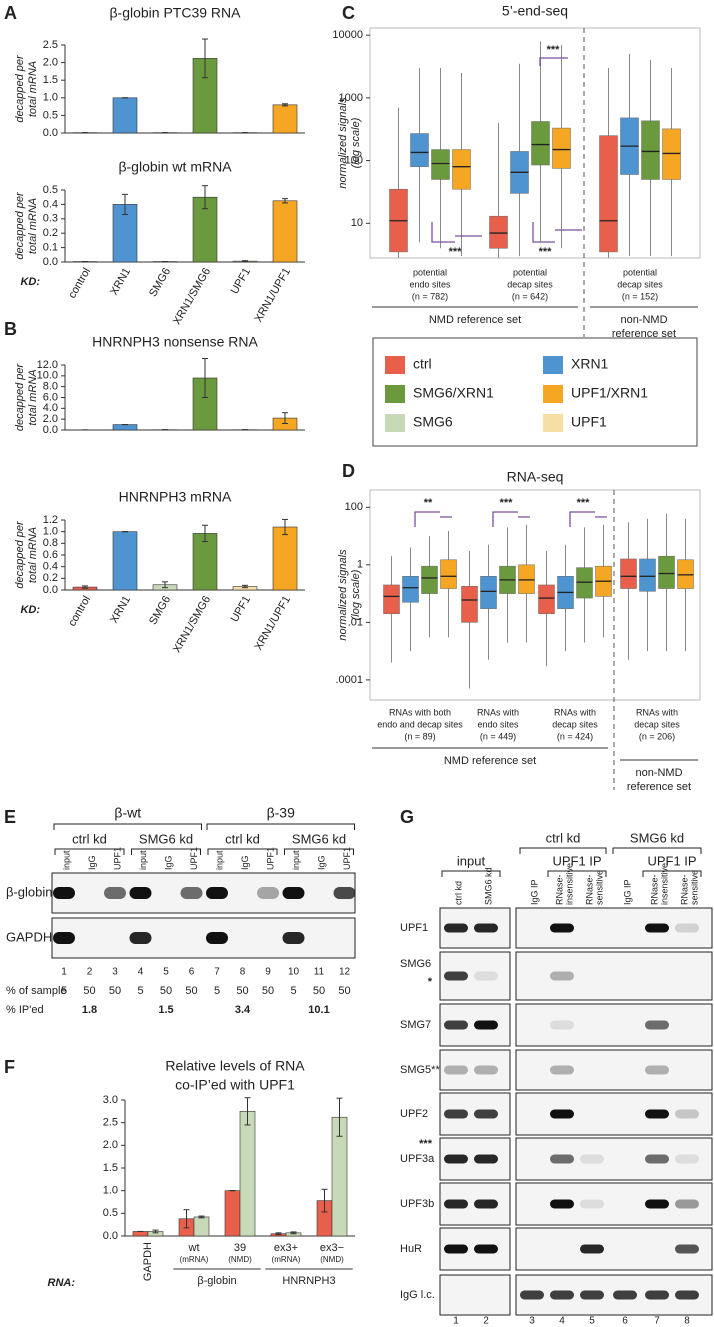  What do you see at coordinates (110, 1100) in the screenshot?
I see `y-tick-label: 3.0` at bounding box center [110, 1100].